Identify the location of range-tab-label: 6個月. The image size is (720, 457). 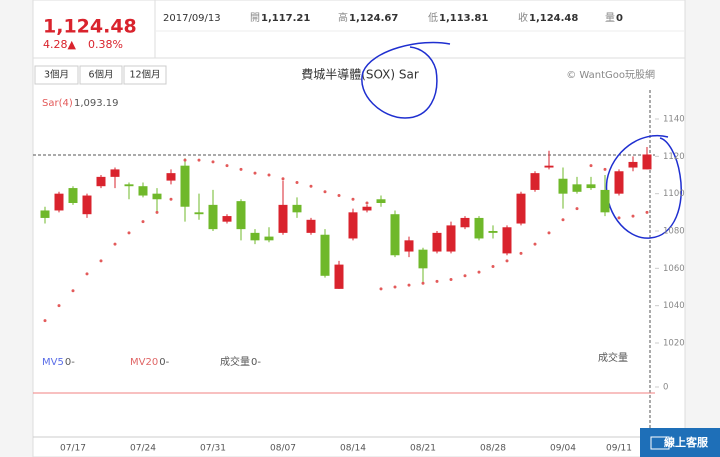
(100, 75).